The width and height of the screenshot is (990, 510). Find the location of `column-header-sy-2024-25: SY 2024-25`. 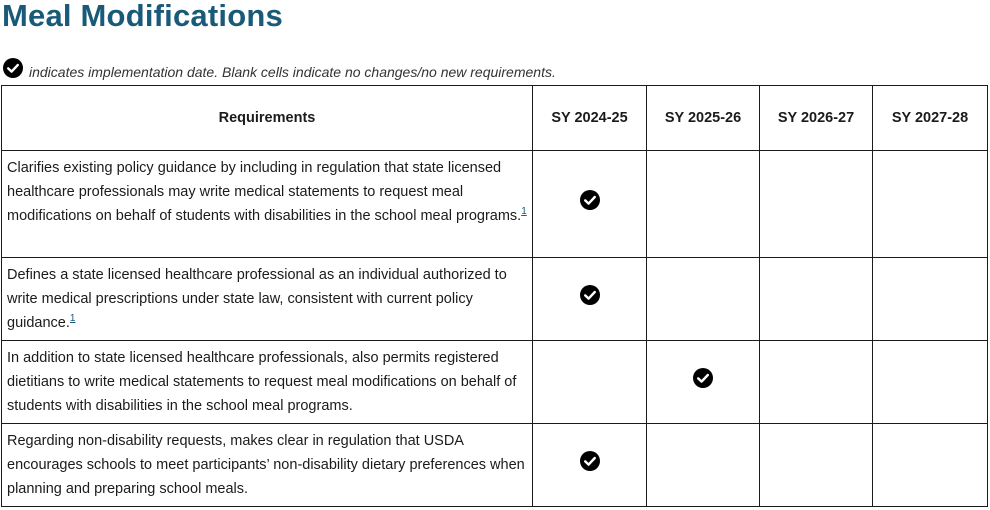

column-header-sy-2024-25: SY 2024-25 is located at coordinates (589, 118).